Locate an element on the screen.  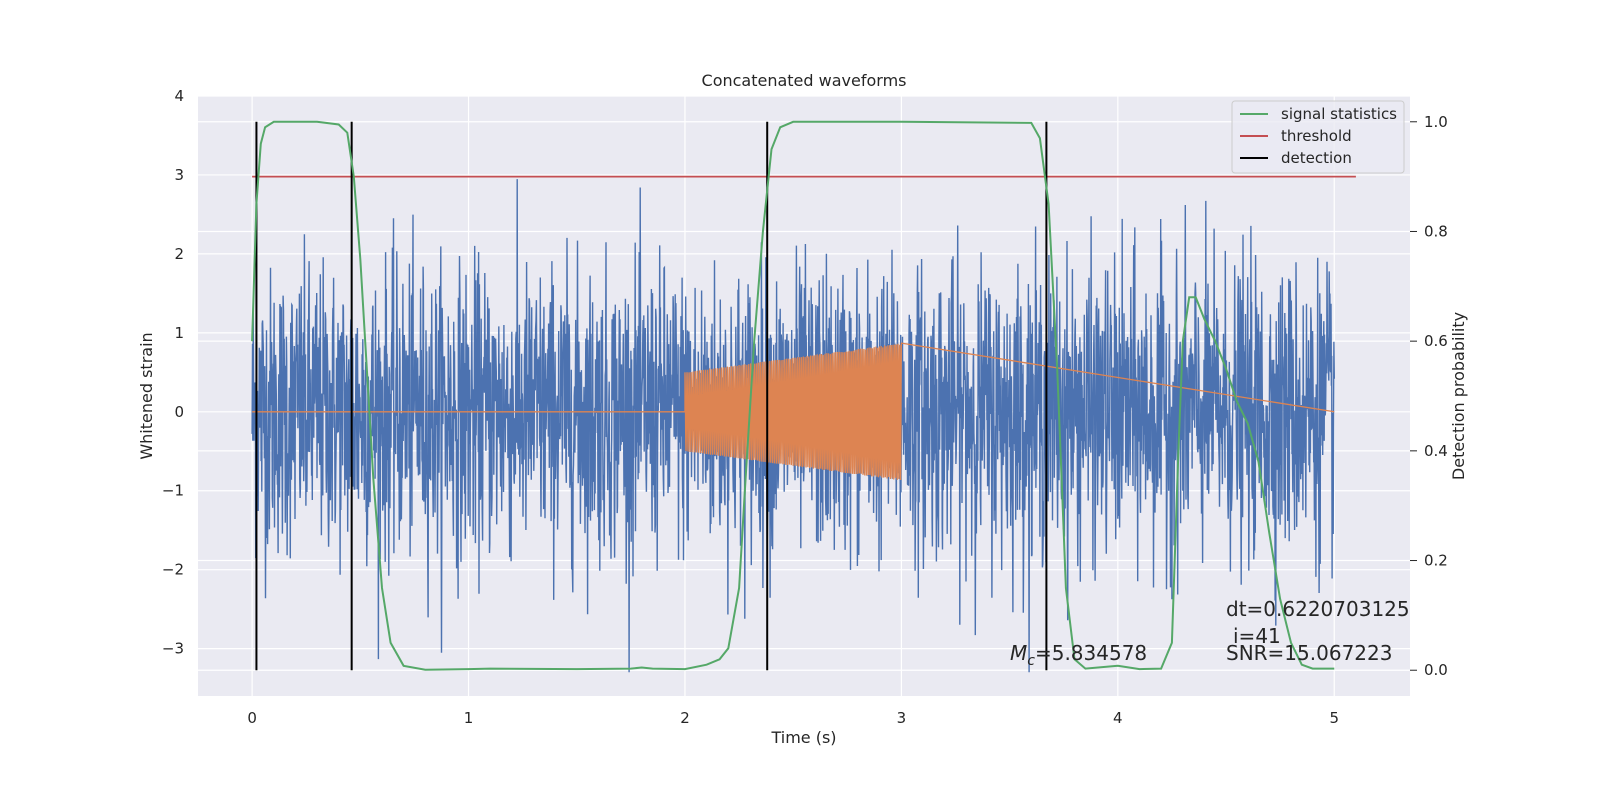
y-tick-label-3: 0 is located at coordinates (179, 412).